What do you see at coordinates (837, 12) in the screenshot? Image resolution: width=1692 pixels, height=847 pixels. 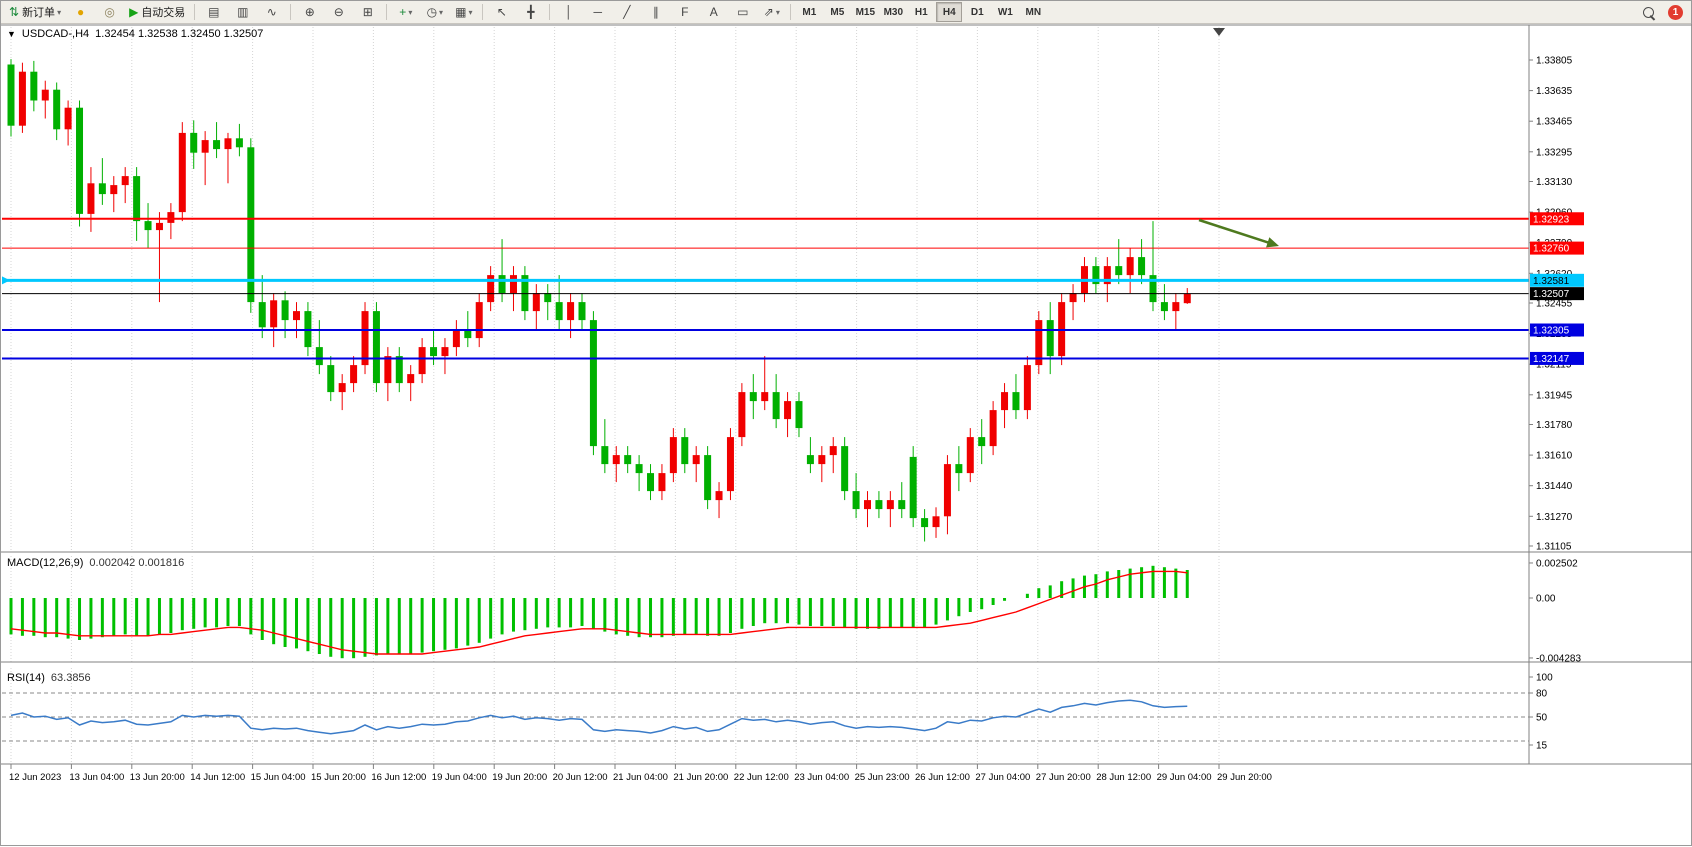 I see `timeframe-m5-button: M5` at bounding box center [837, 12].